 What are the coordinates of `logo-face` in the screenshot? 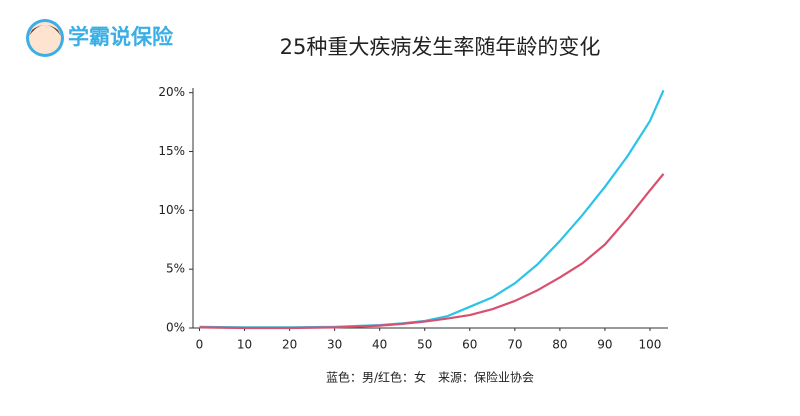 It's located at (45, 38).